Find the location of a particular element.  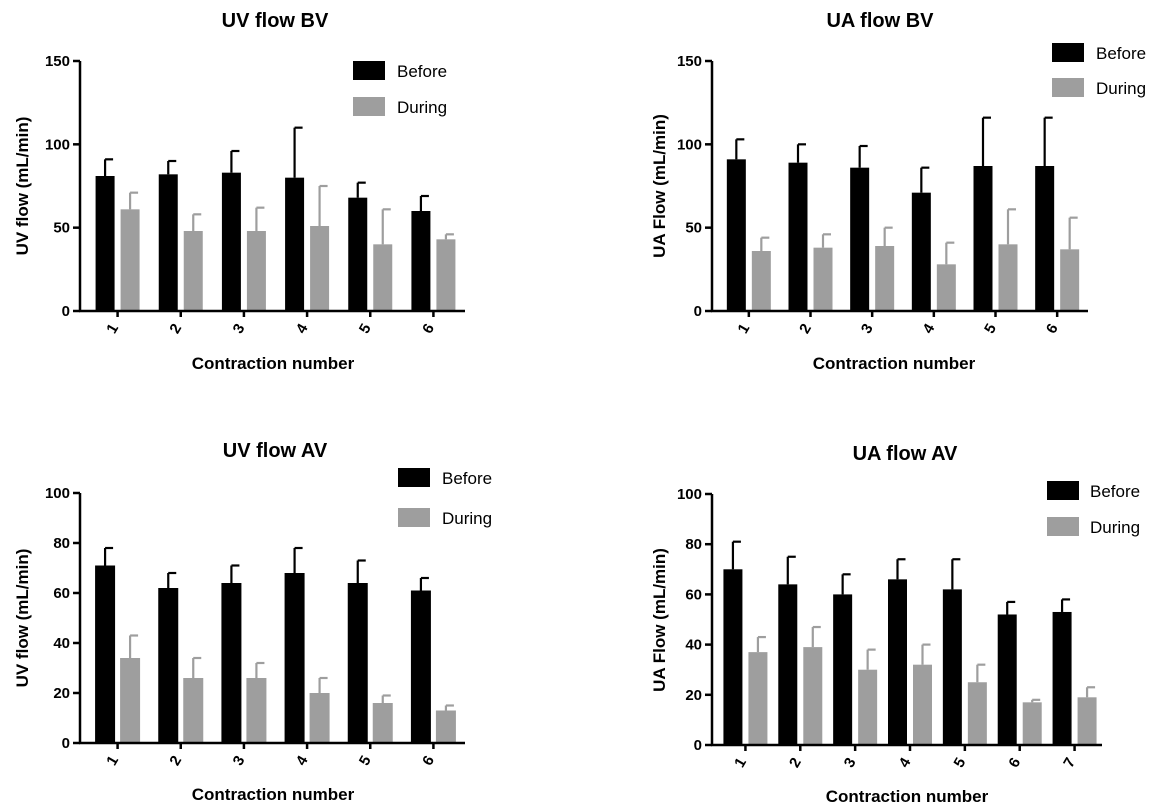

y-tick-label: 150 is located at coordinates (689, 61).